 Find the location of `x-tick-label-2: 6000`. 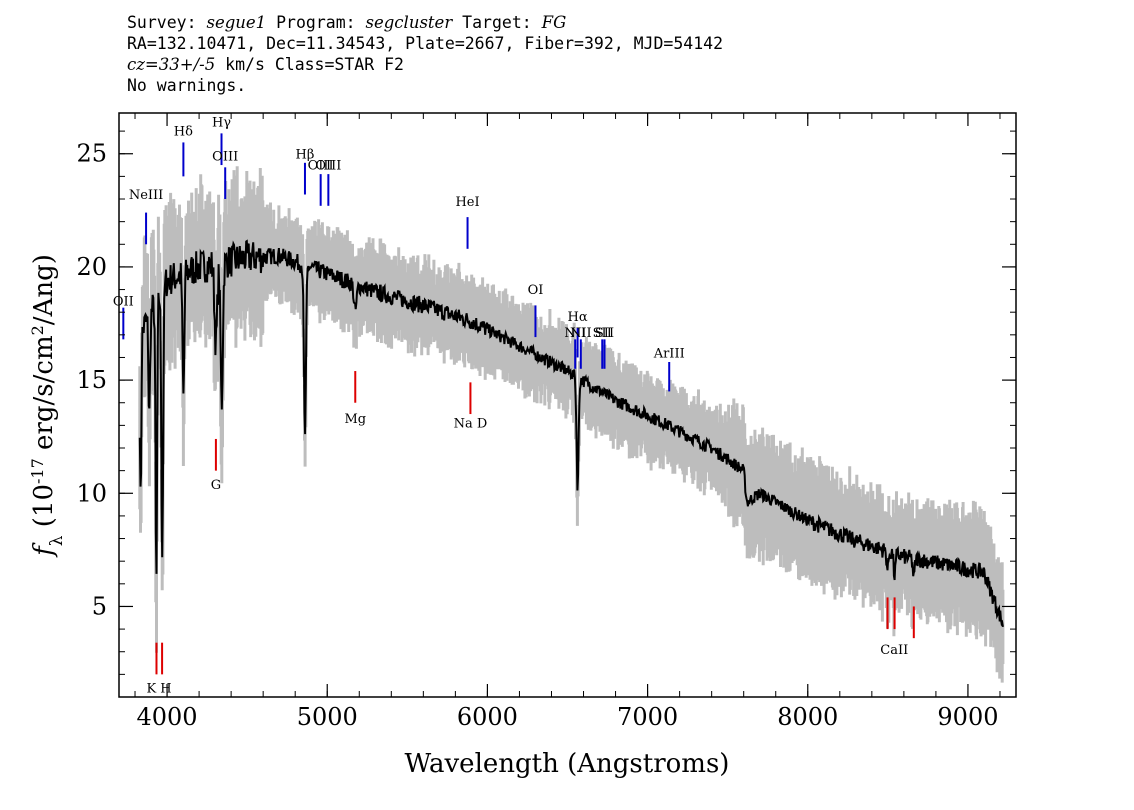

x-tick-label-2: 6000 is located at coordinates (487, 717).